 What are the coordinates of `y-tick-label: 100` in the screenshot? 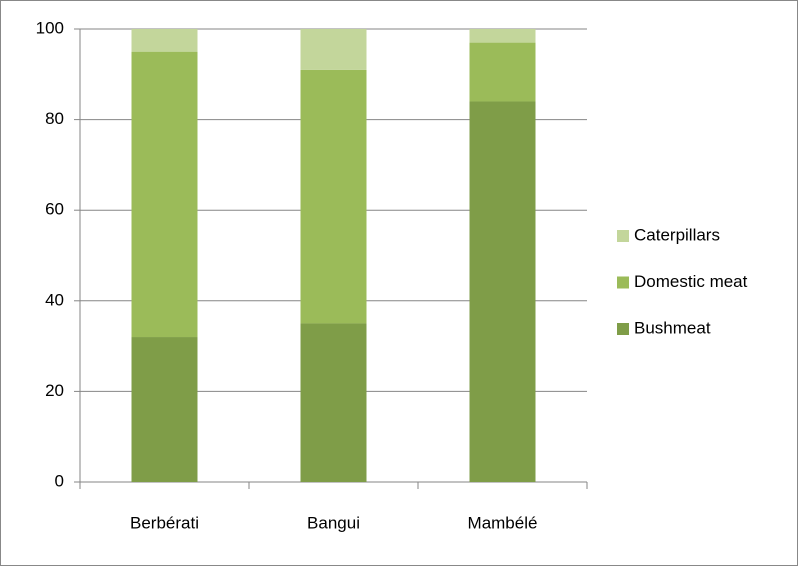 It's located at (50, 27).